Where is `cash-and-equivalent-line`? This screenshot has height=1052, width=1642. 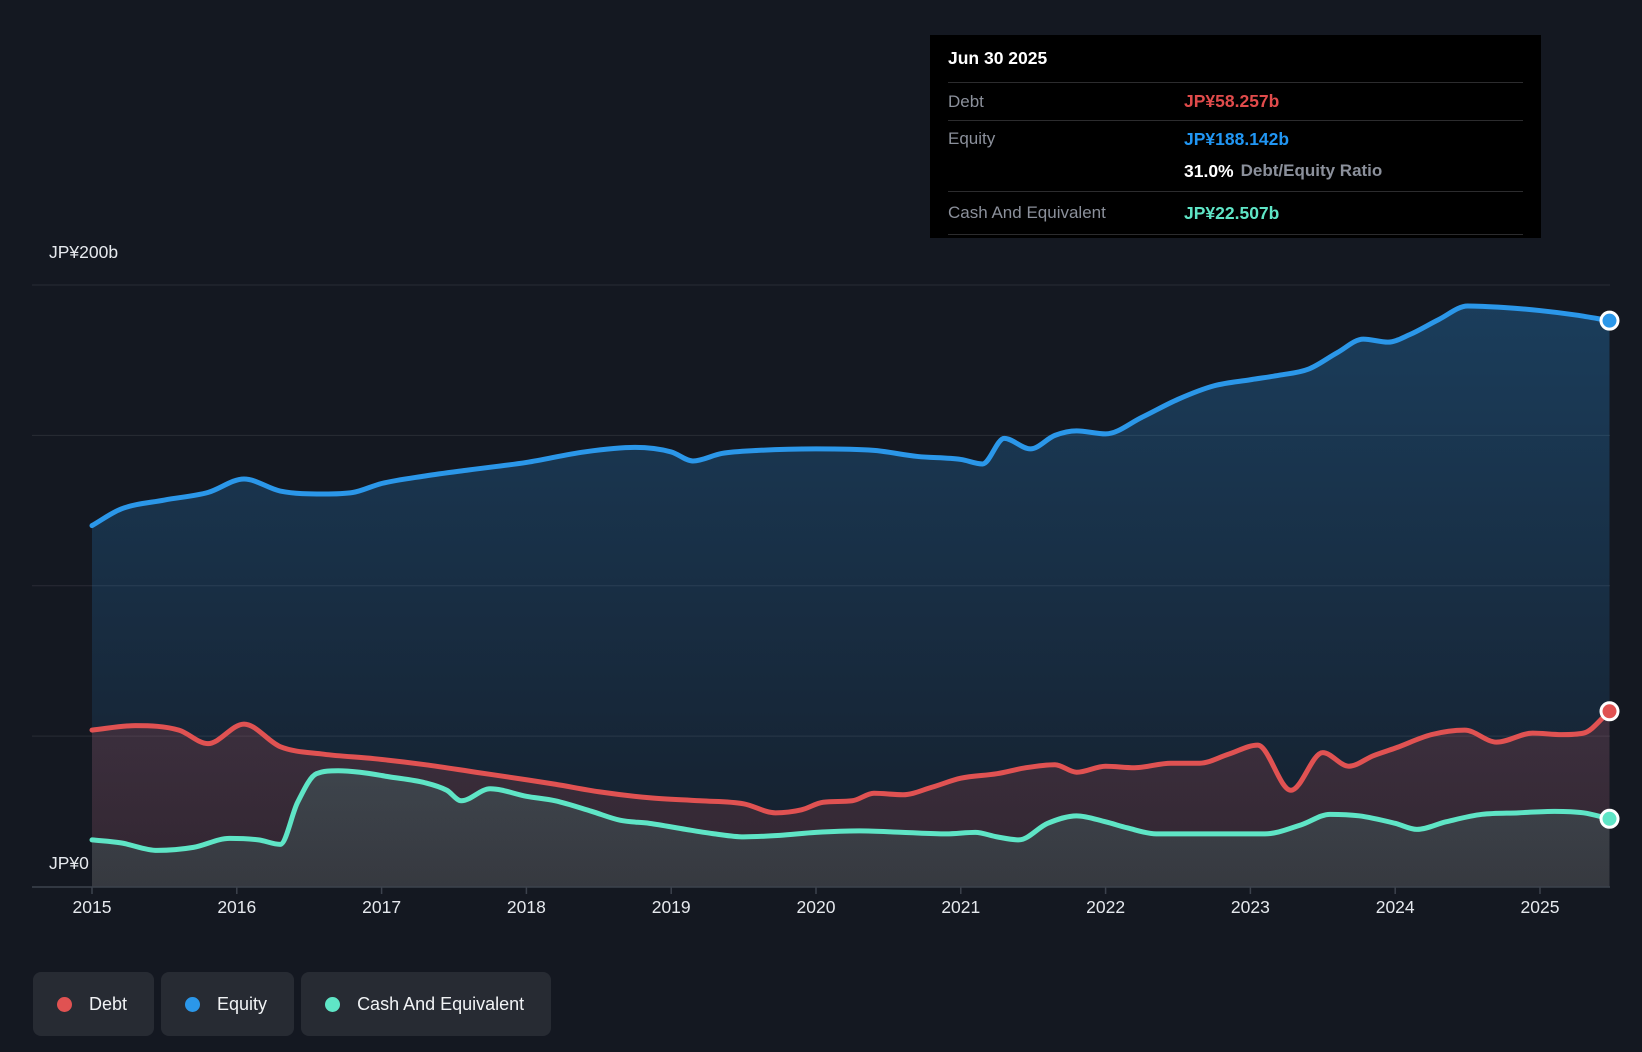
cash-and-equivalent-line is located at coordinates (850, 810).